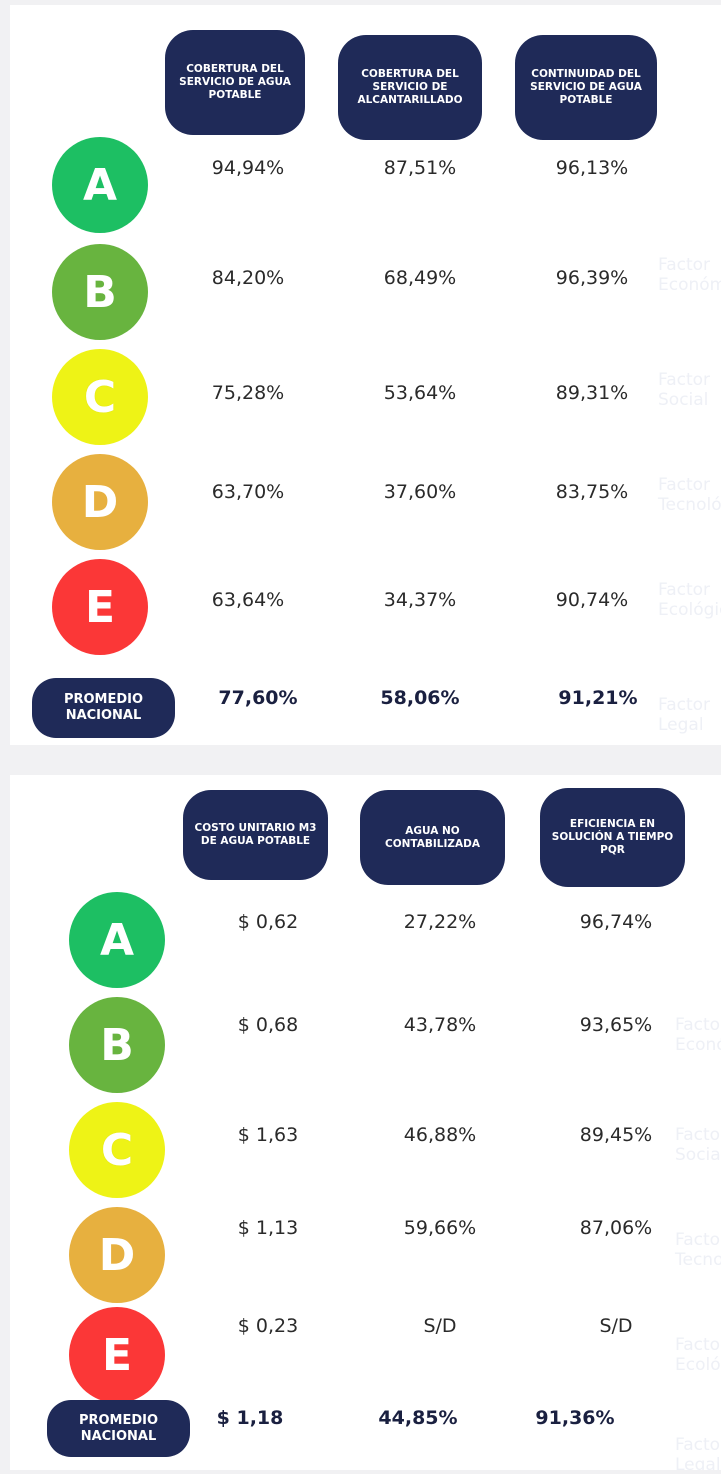  What do you see at coordinates (592, 600) in the screenshot?
I see `cell-value: 90,74%` at bounding box center [592, 600].